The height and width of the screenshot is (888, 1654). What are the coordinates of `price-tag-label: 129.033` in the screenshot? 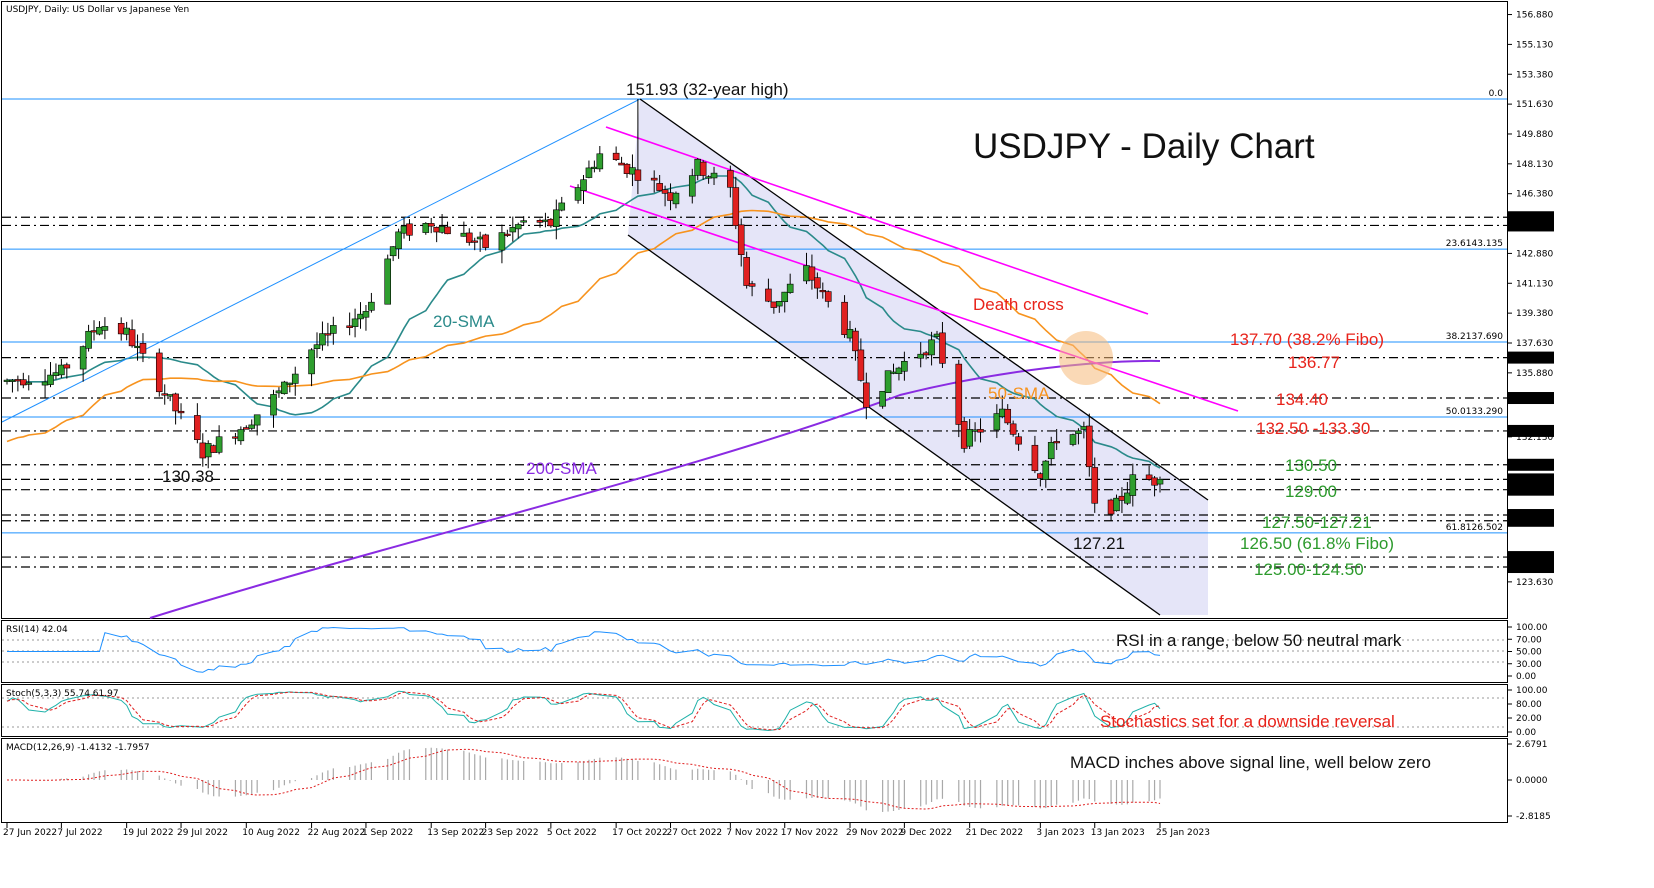 It's located at (1530, 491).